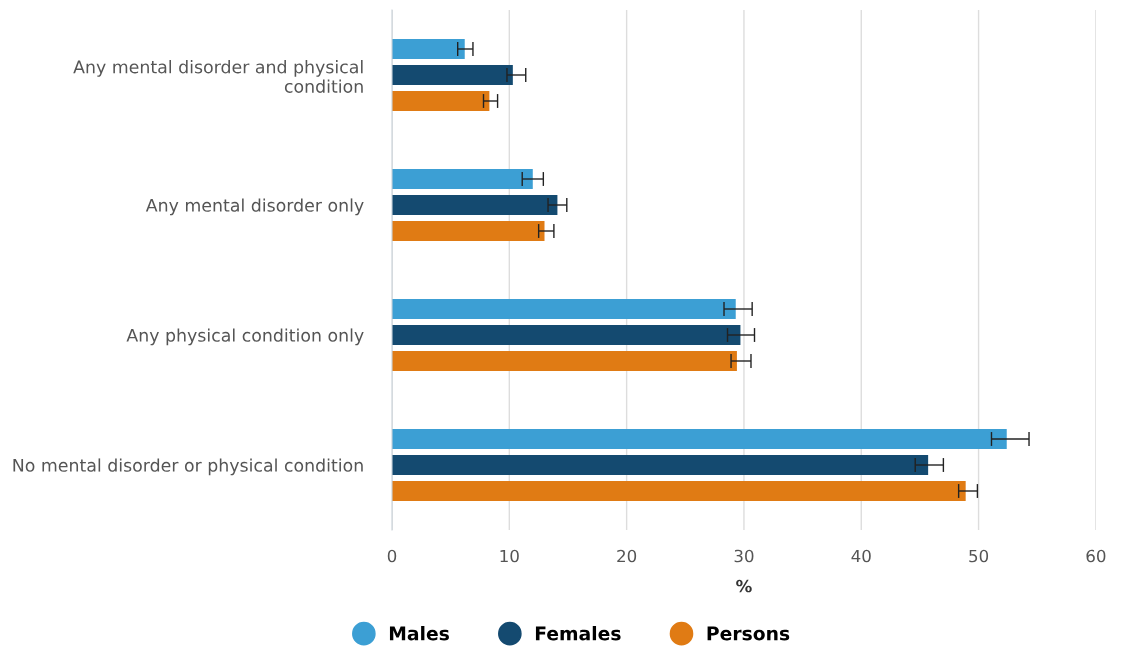 This screenshot has width=1124, height=661. Describe the element at coordinates (627, 556) in the screenshot. I see `x-tick-label: 20` at that location.